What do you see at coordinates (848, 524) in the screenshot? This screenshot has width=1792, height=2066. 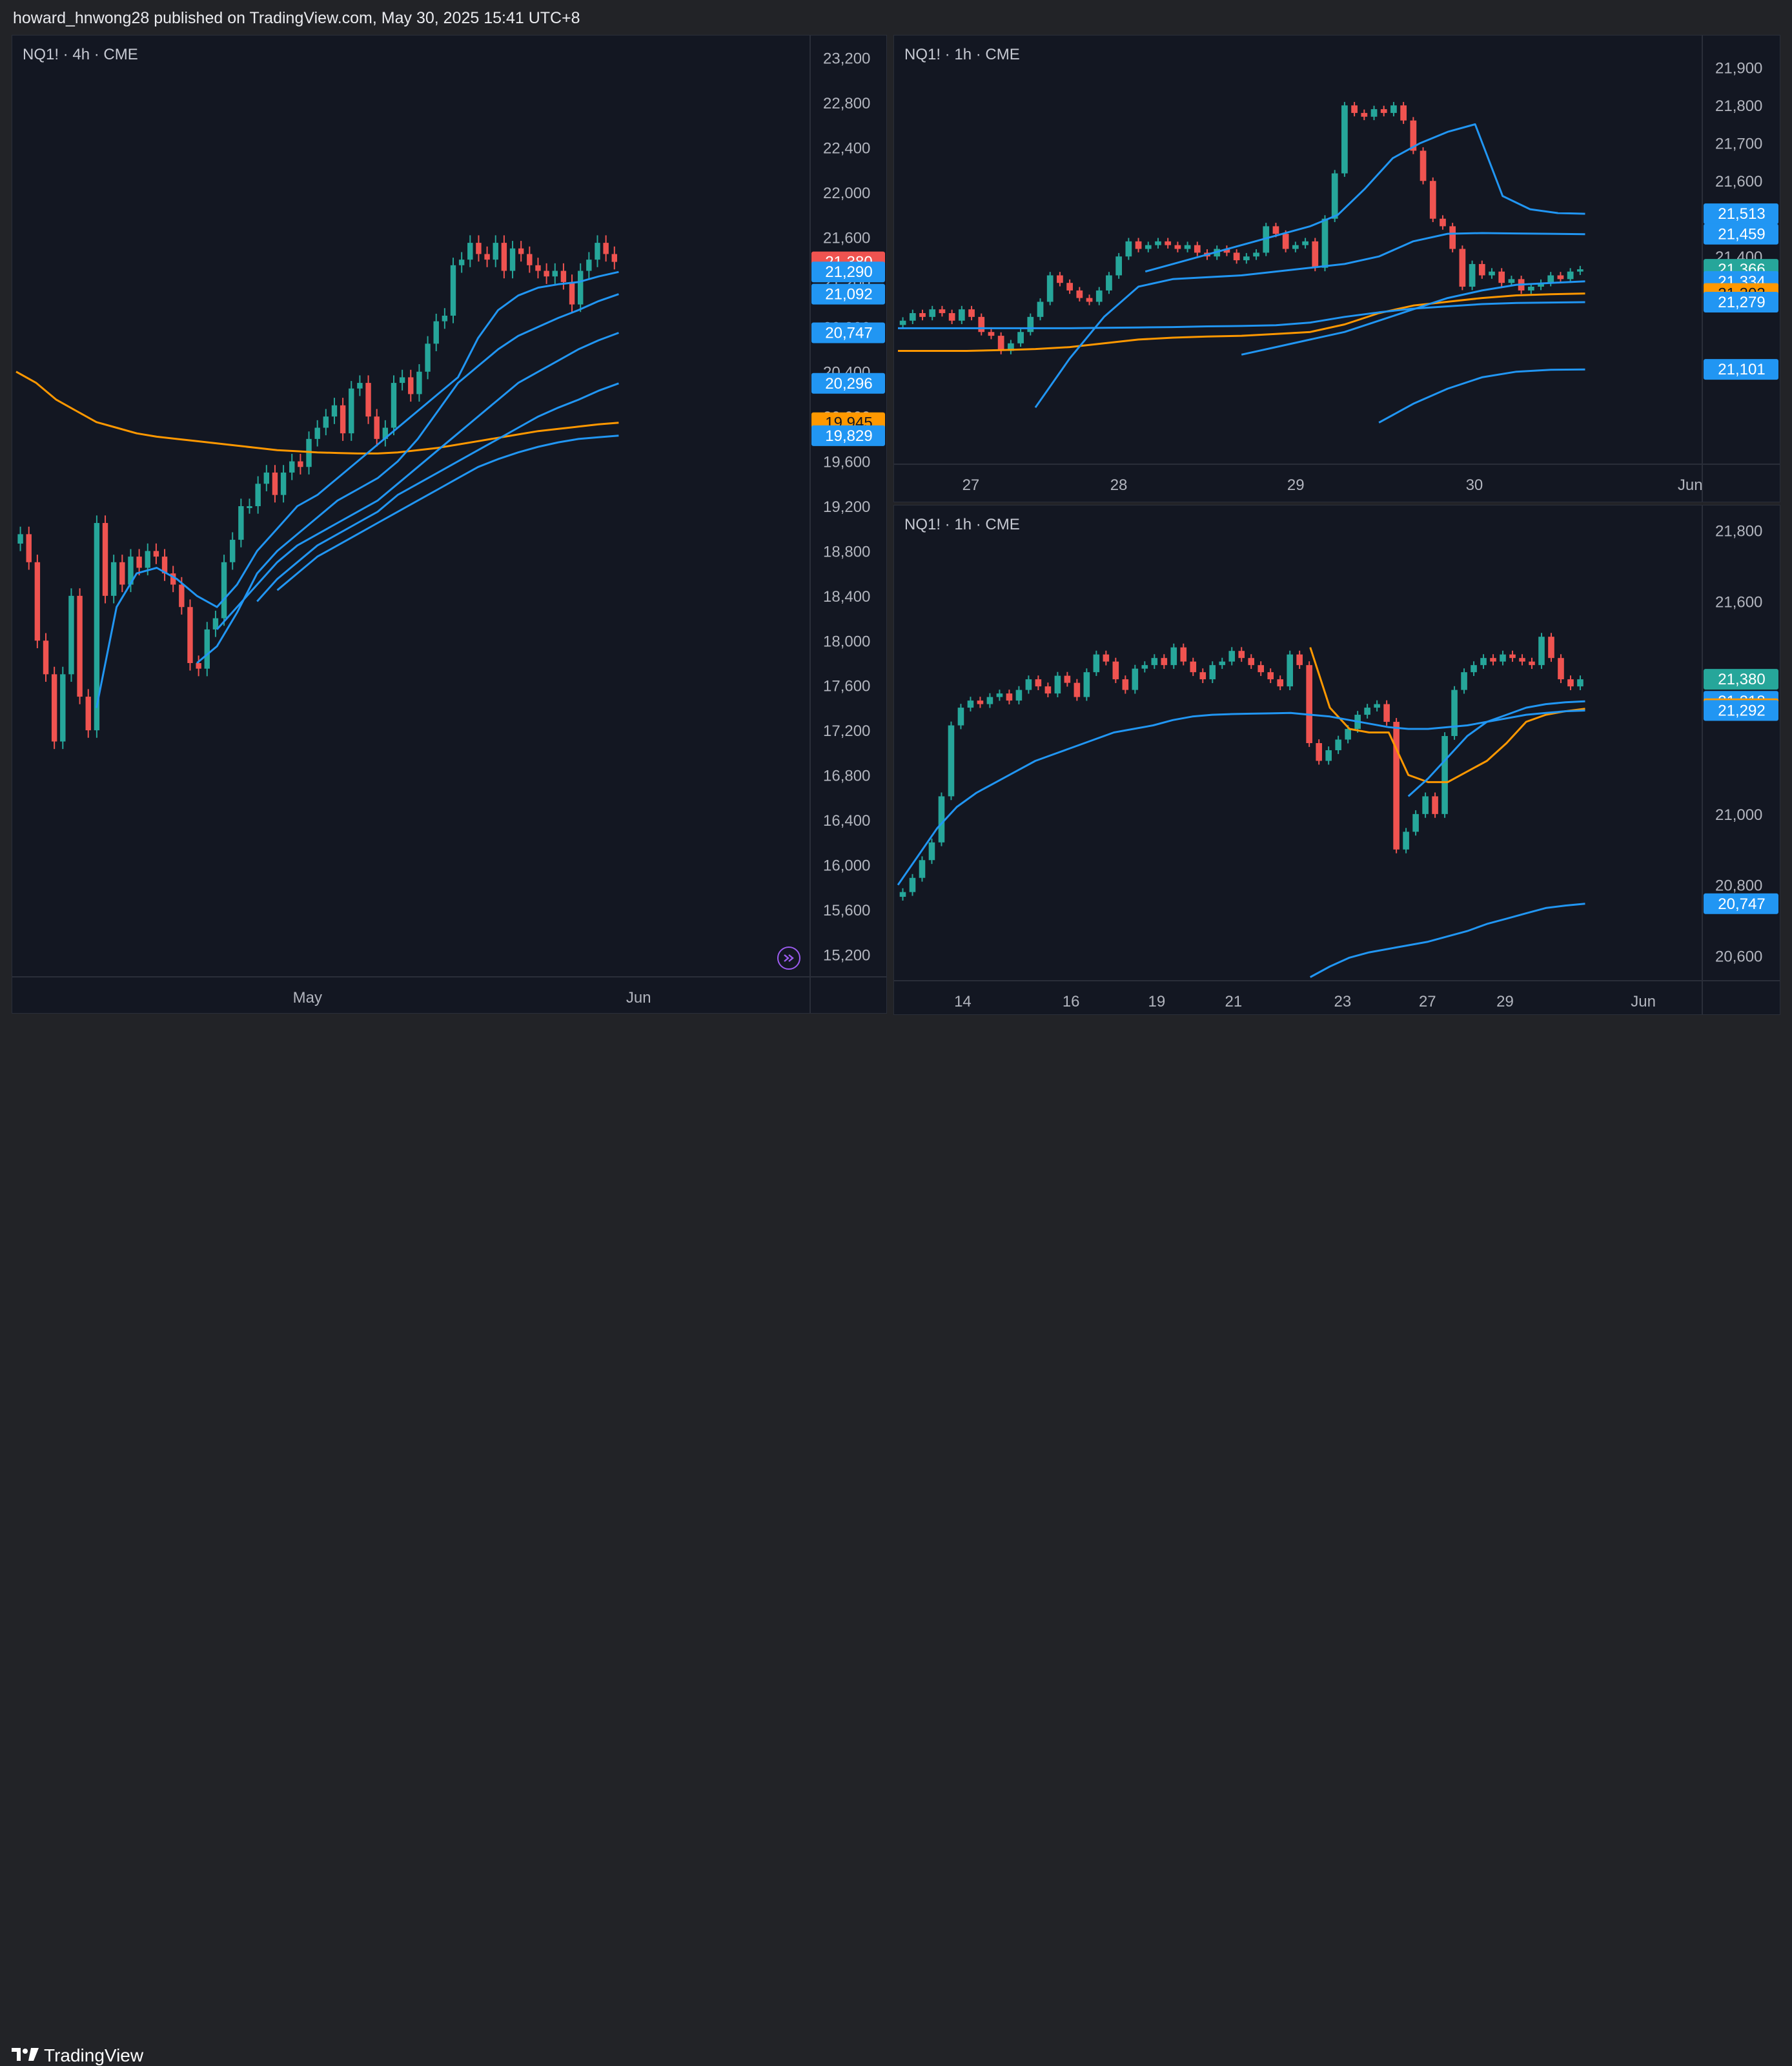 I see `price-axis` at bounding box center [848, 524].